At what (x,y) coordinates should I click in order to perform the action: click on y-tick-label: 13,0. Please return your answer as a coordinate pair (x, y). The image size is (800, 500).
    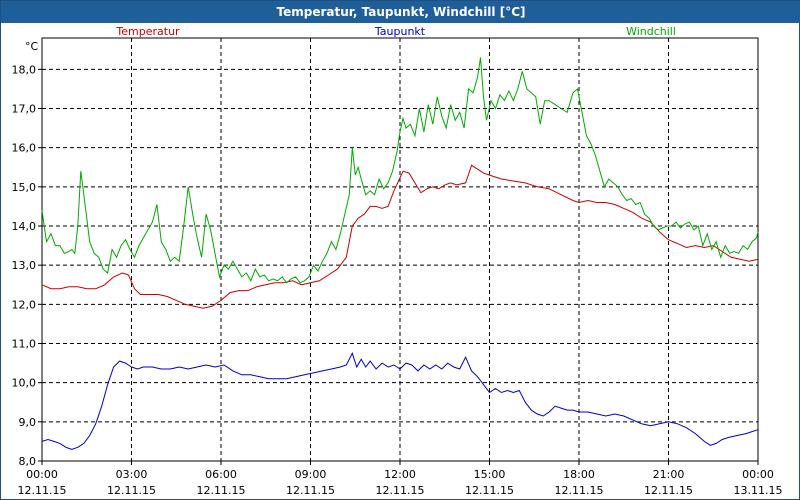
    Looking at the image, I should click on (24, 265).